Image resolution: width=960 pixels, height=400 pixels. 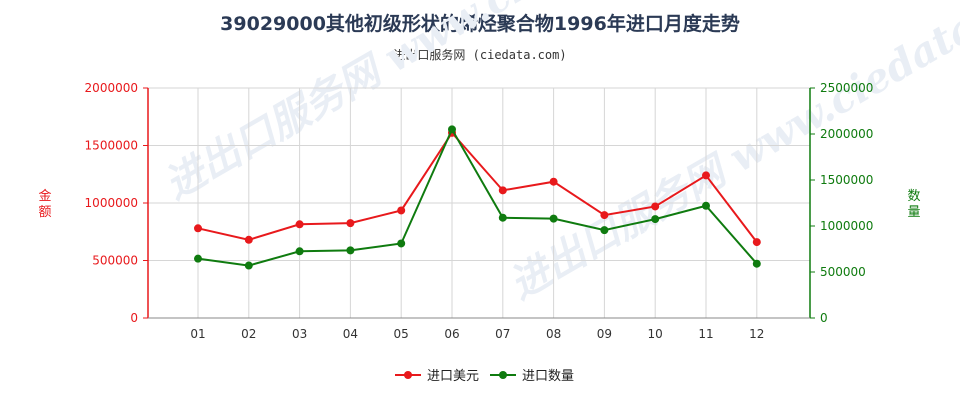 What do you see at coordinates (350, 334) in the screenshot?
I see `x-tick-label: 04` at bounding box center [350, 334].